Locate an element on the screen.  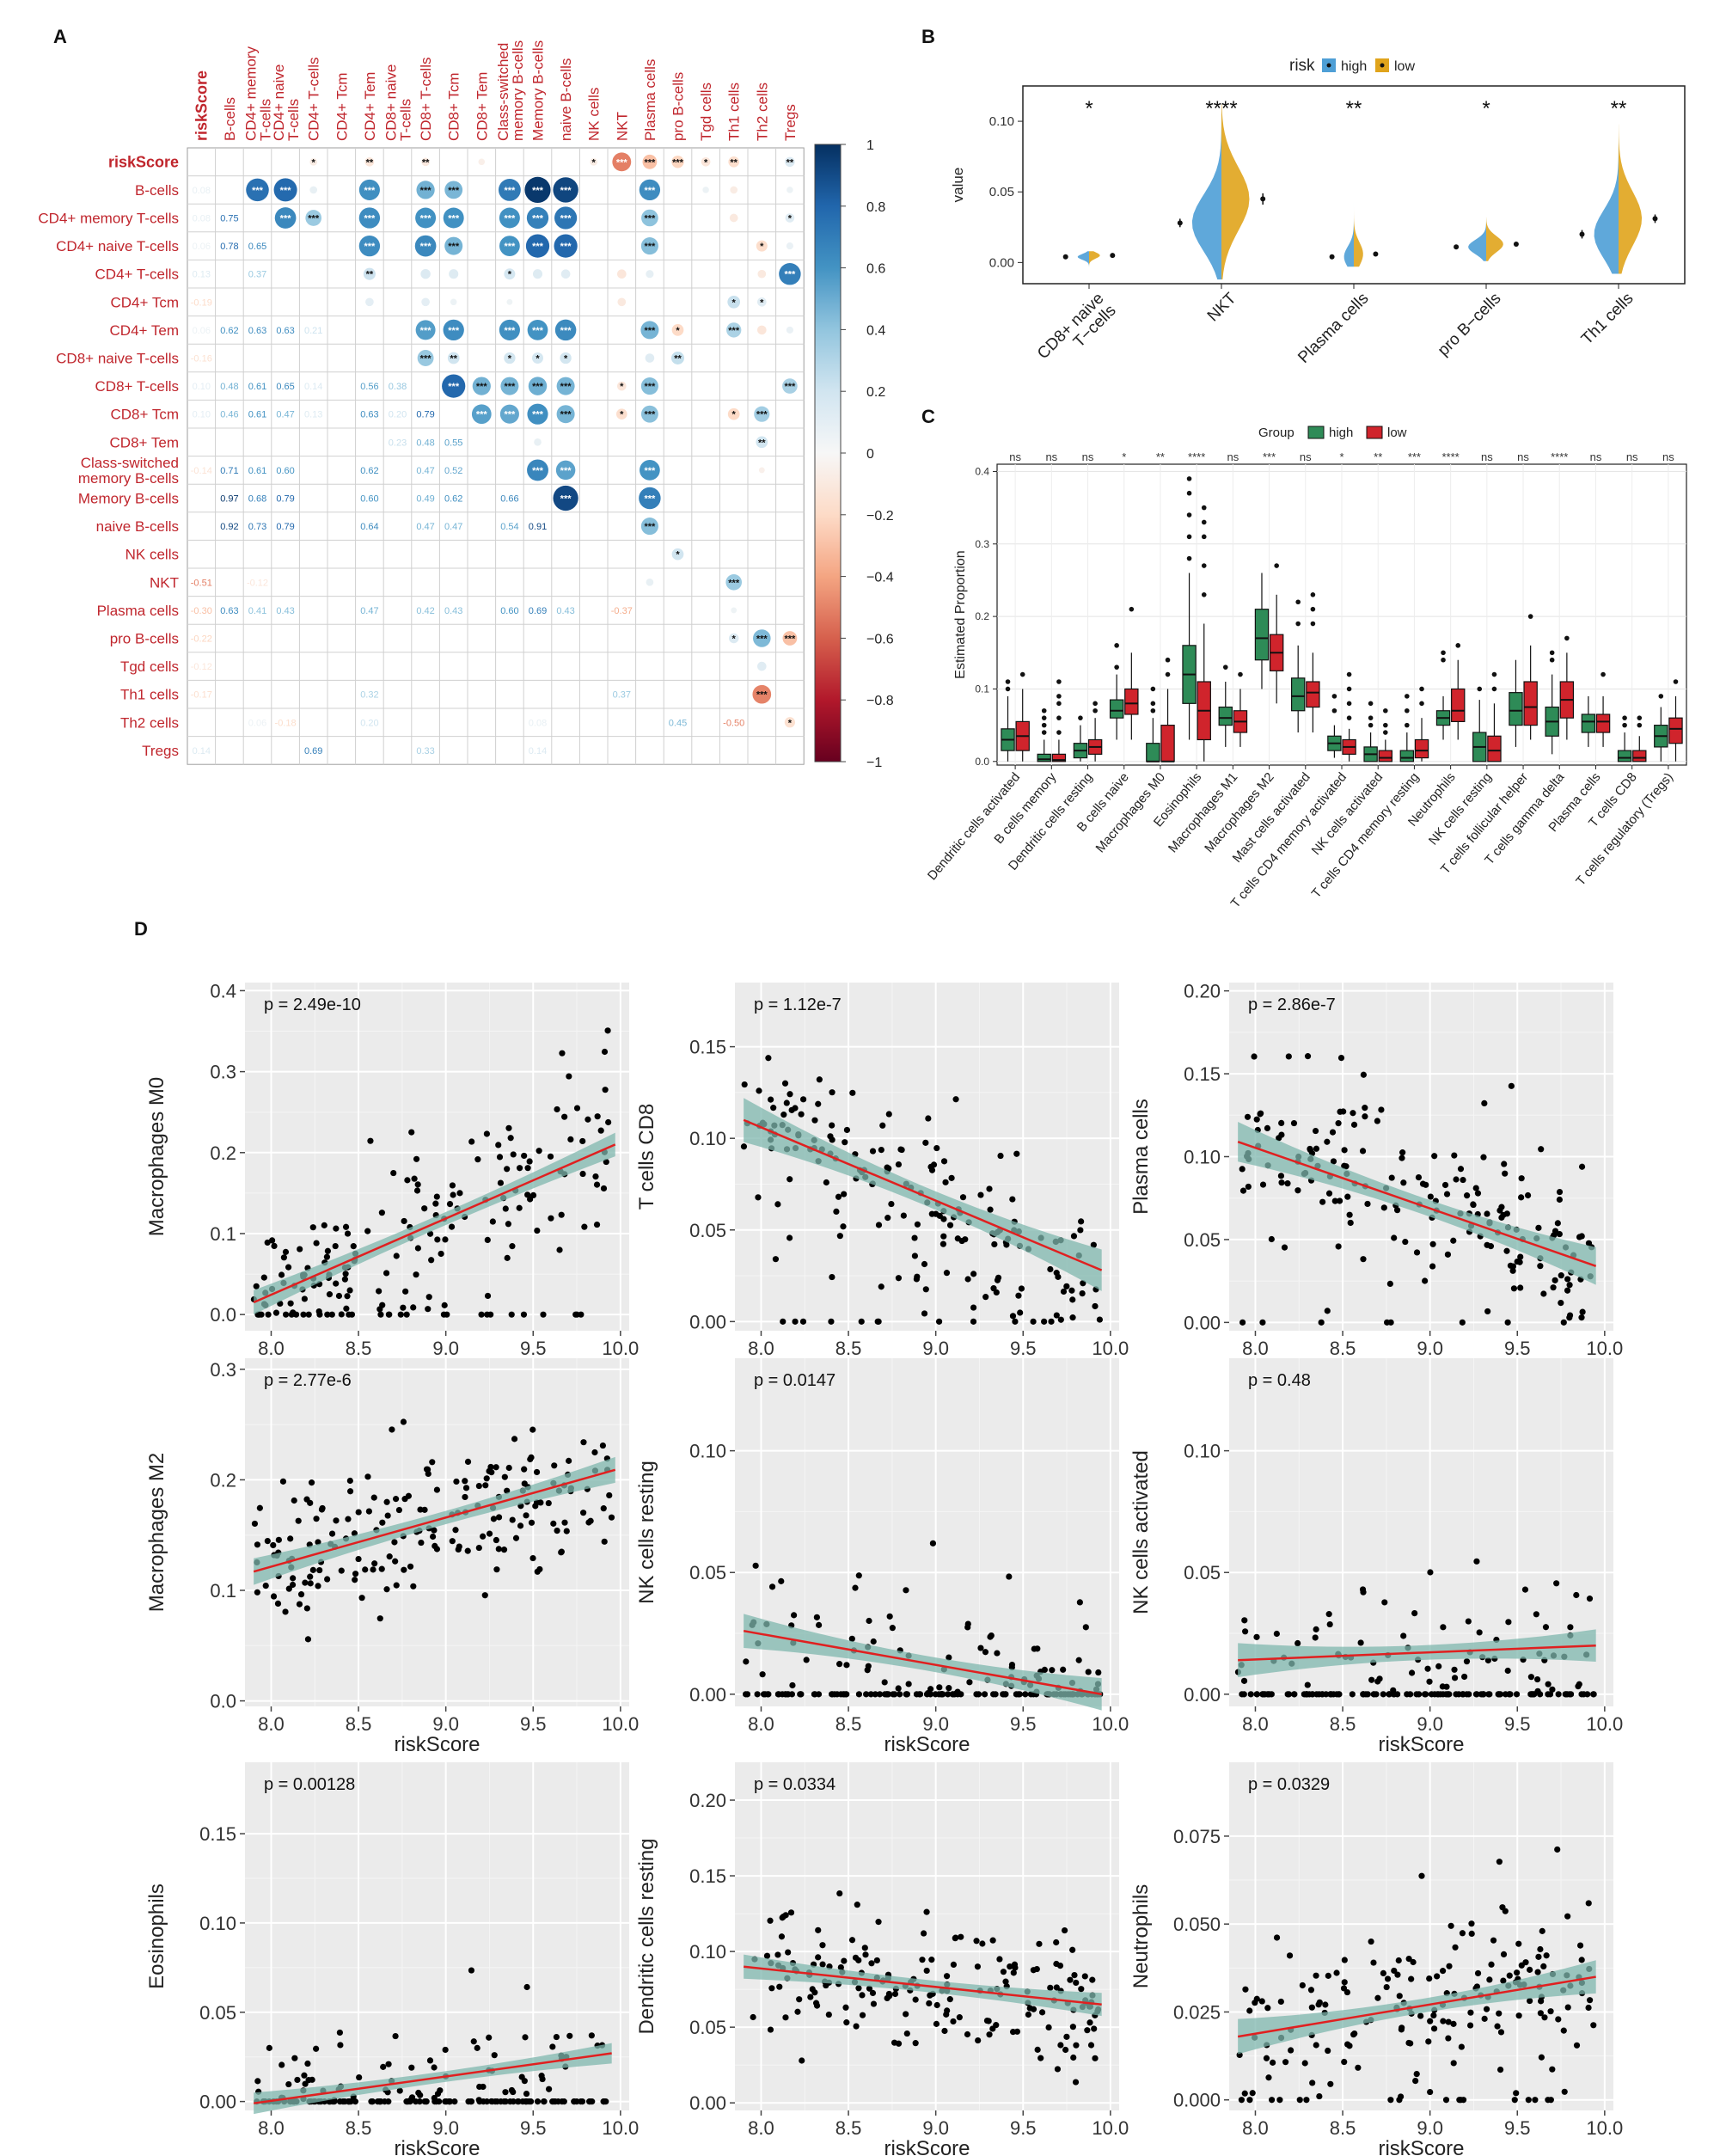
box-outlier-low is located at coordinates (1313, 594).